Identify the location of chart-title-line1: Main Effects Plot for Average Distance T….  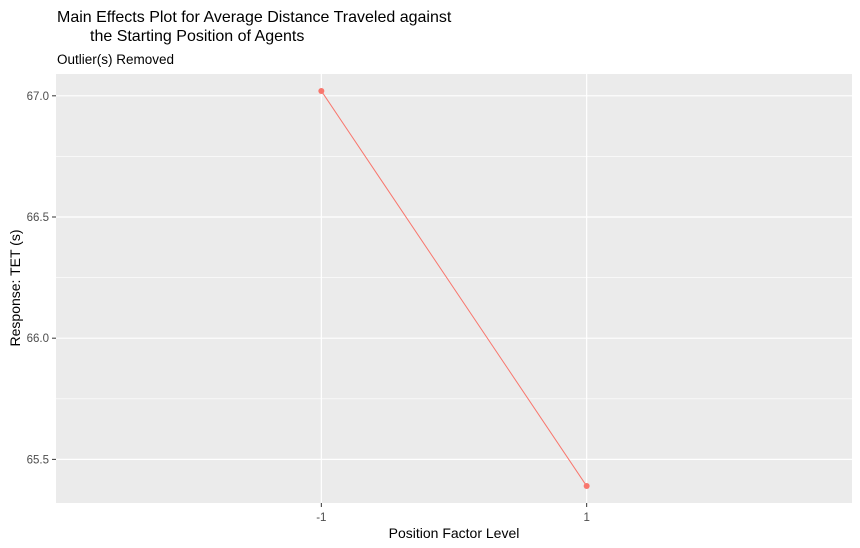
(254, 17).